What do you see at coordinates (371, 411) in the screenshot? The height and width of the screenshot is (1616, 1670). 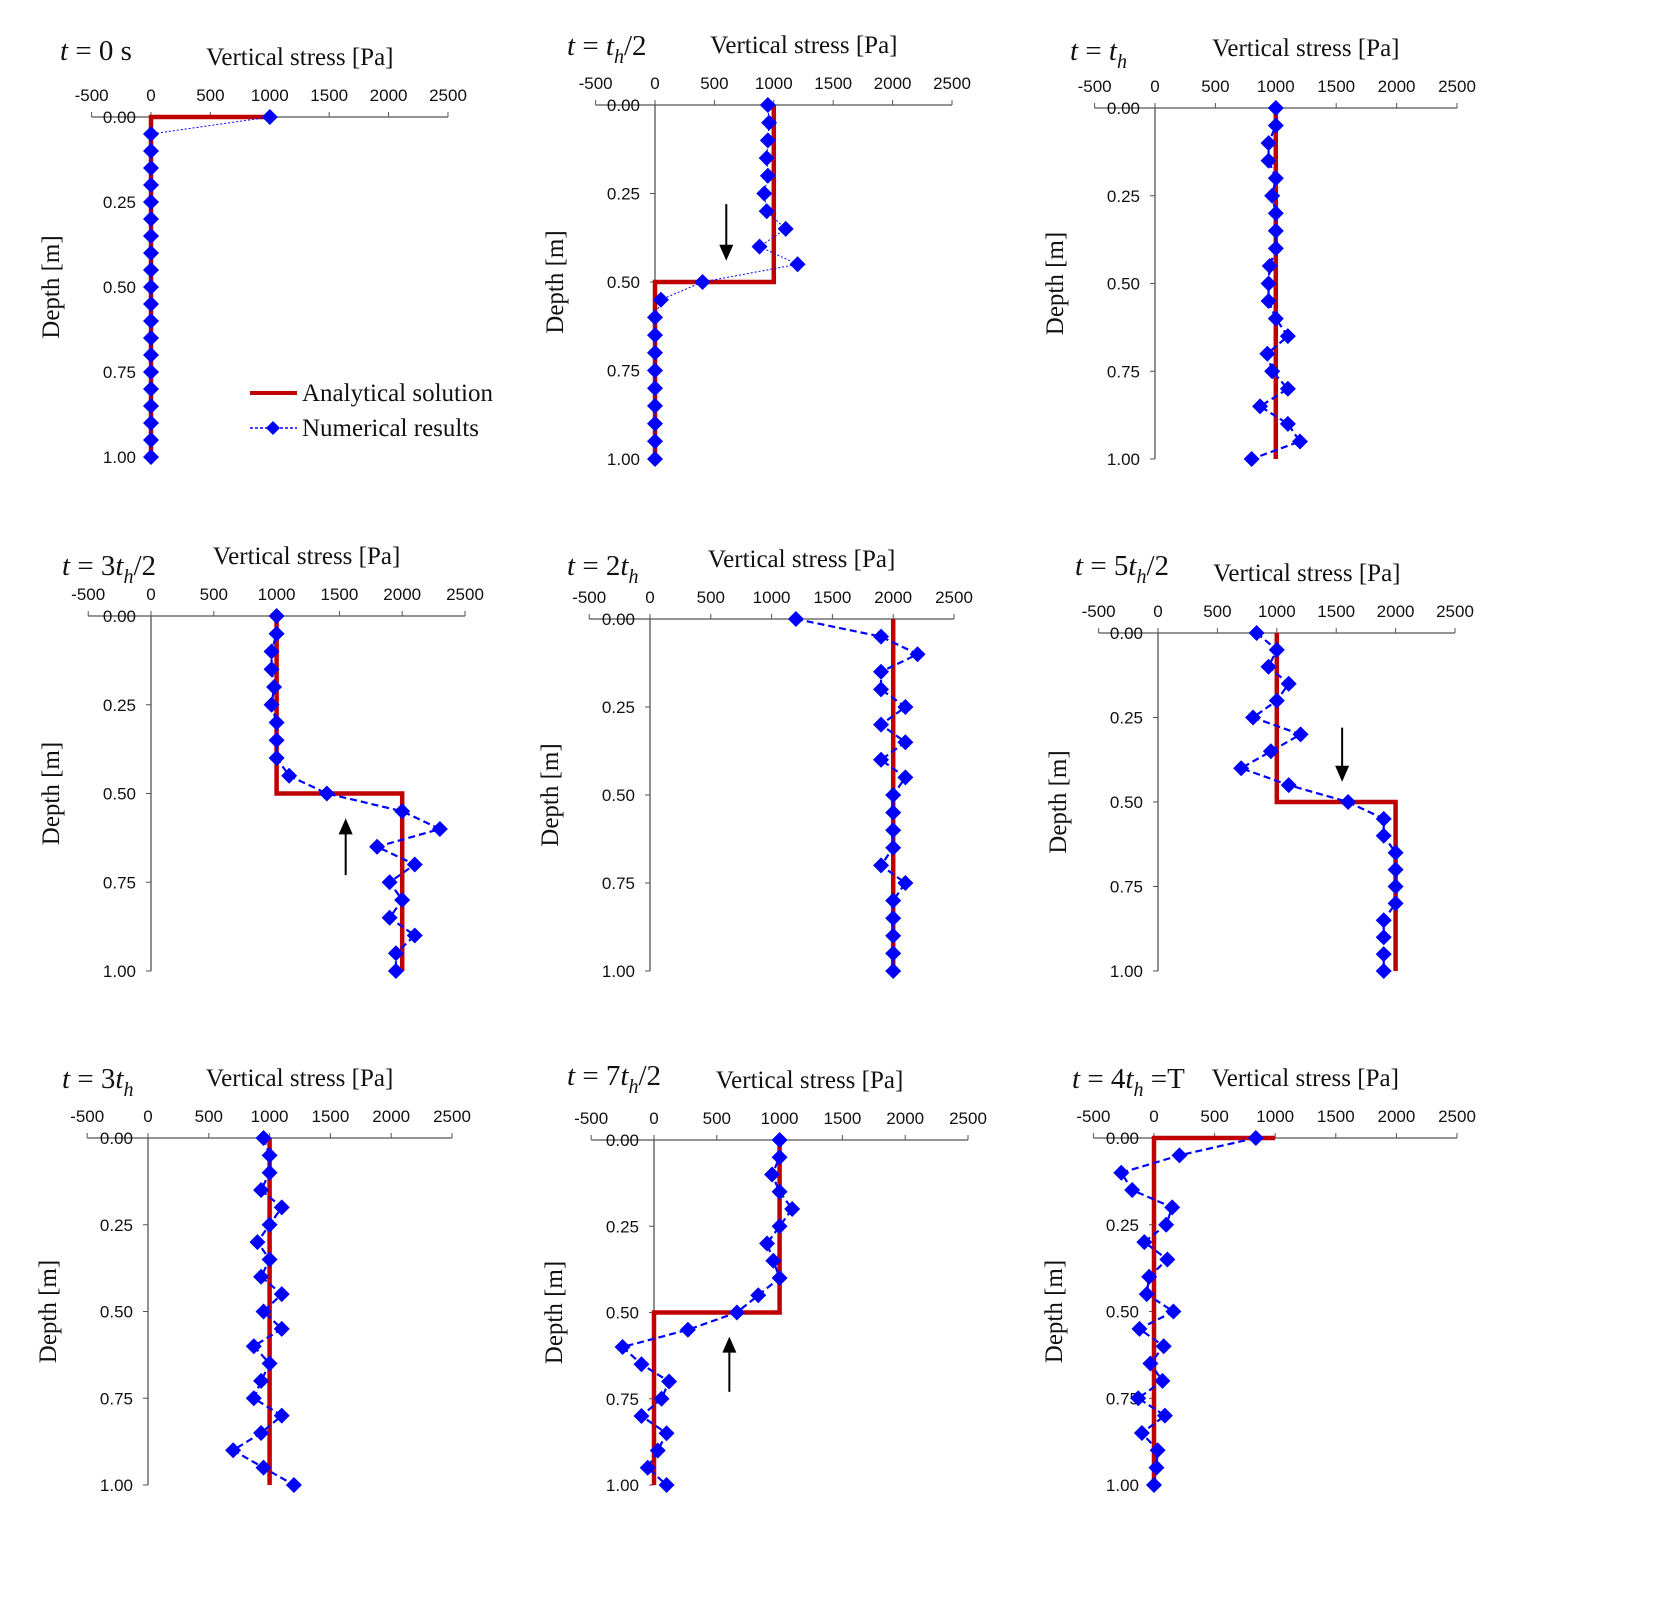 I see `legend: Analytical solution Numerical results` at bounding box center [371, 411].